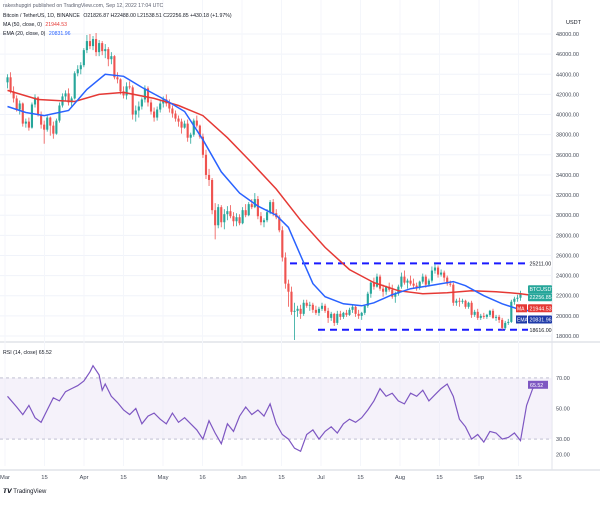  What do you see at coordinates (567, 75) in the screenshot?
I see `price-tick-label: 44000.00` at bounding box center [567, 75].